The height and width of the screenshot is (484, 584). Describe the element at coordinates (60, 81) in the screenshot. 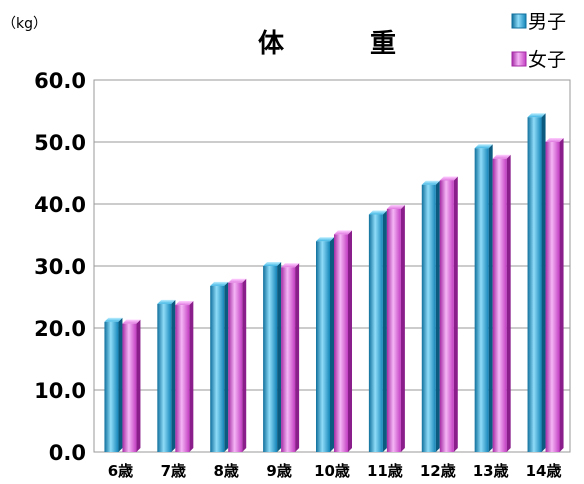

I see `y-tick-label: 60.0` at that location.